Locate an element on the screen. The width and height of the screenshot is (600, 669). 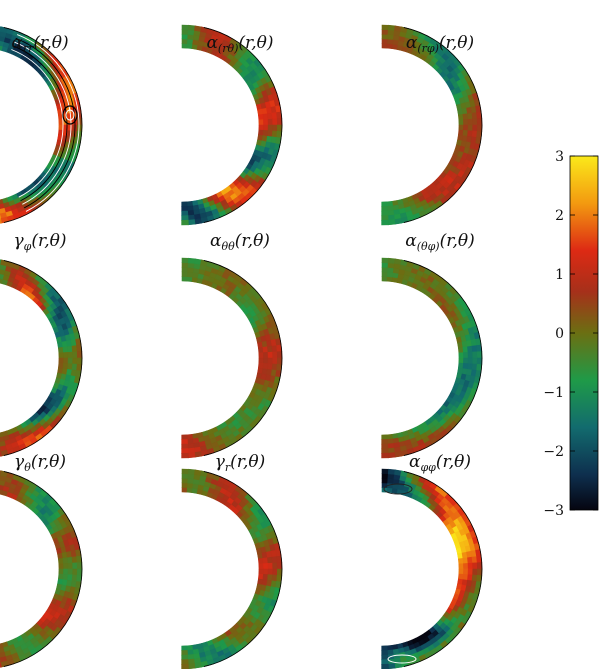
colorbar-tick-label: −3 is located at coordinates (553, 511).